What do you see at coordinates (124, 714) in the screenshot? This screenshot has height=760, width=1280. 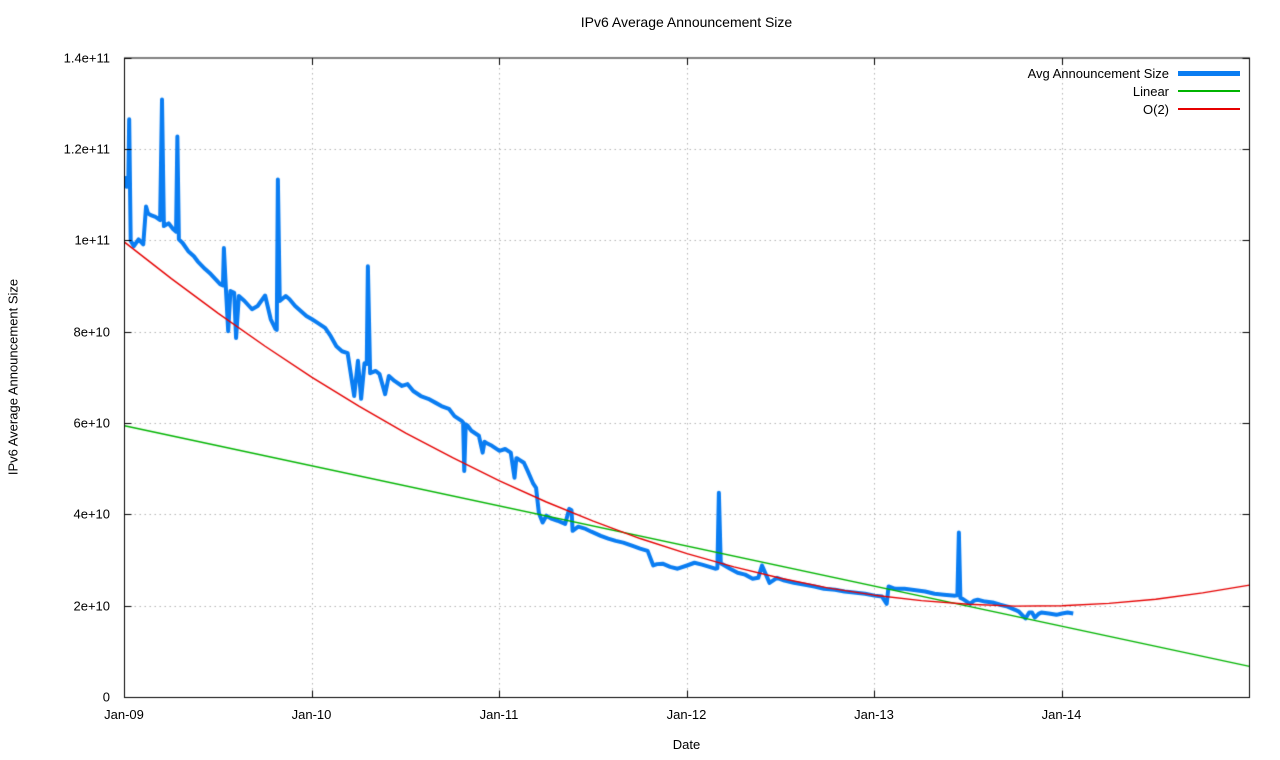 I see `x-tick-label: Jan-09` at bounding box center [124, 714].